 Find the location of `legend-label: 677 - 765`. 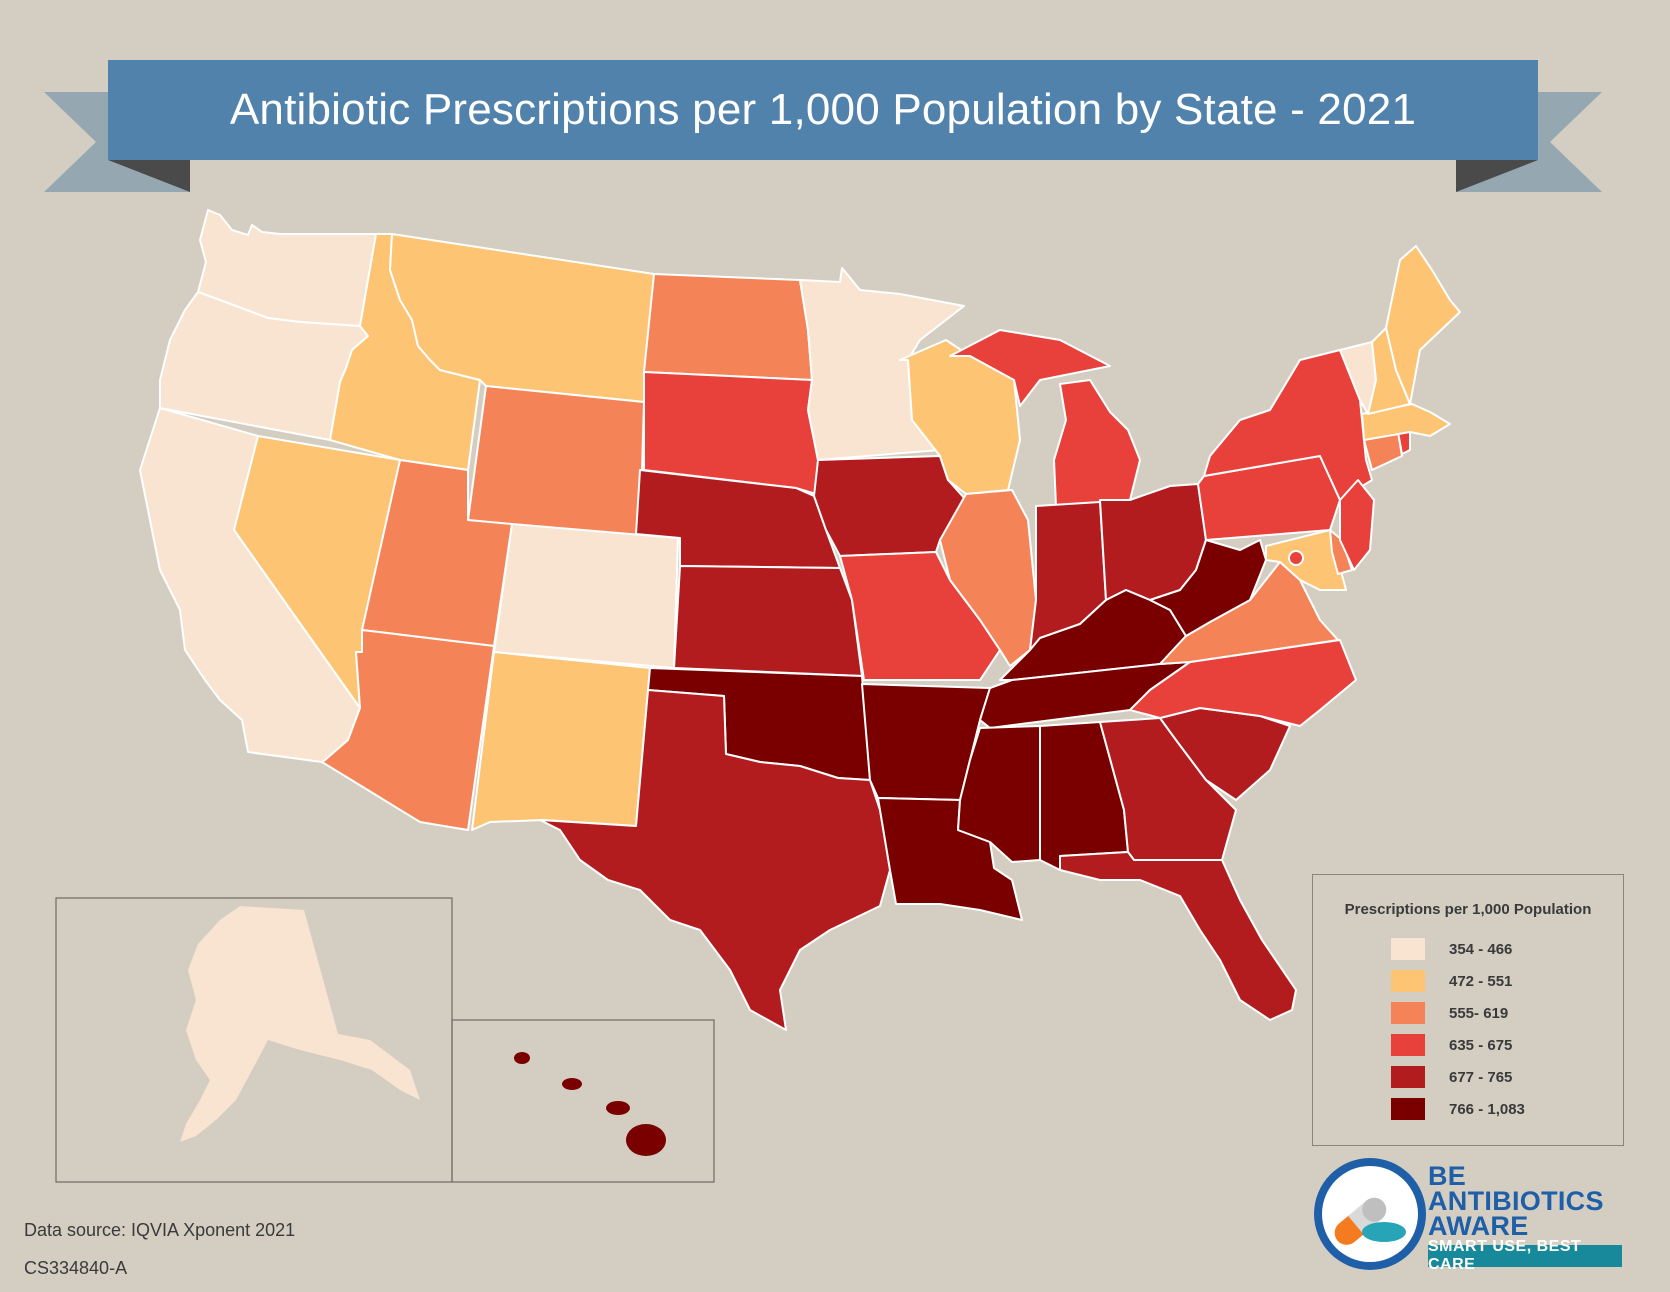

legend-label: 677 - 765 is located at coordinates (1481, 1077).